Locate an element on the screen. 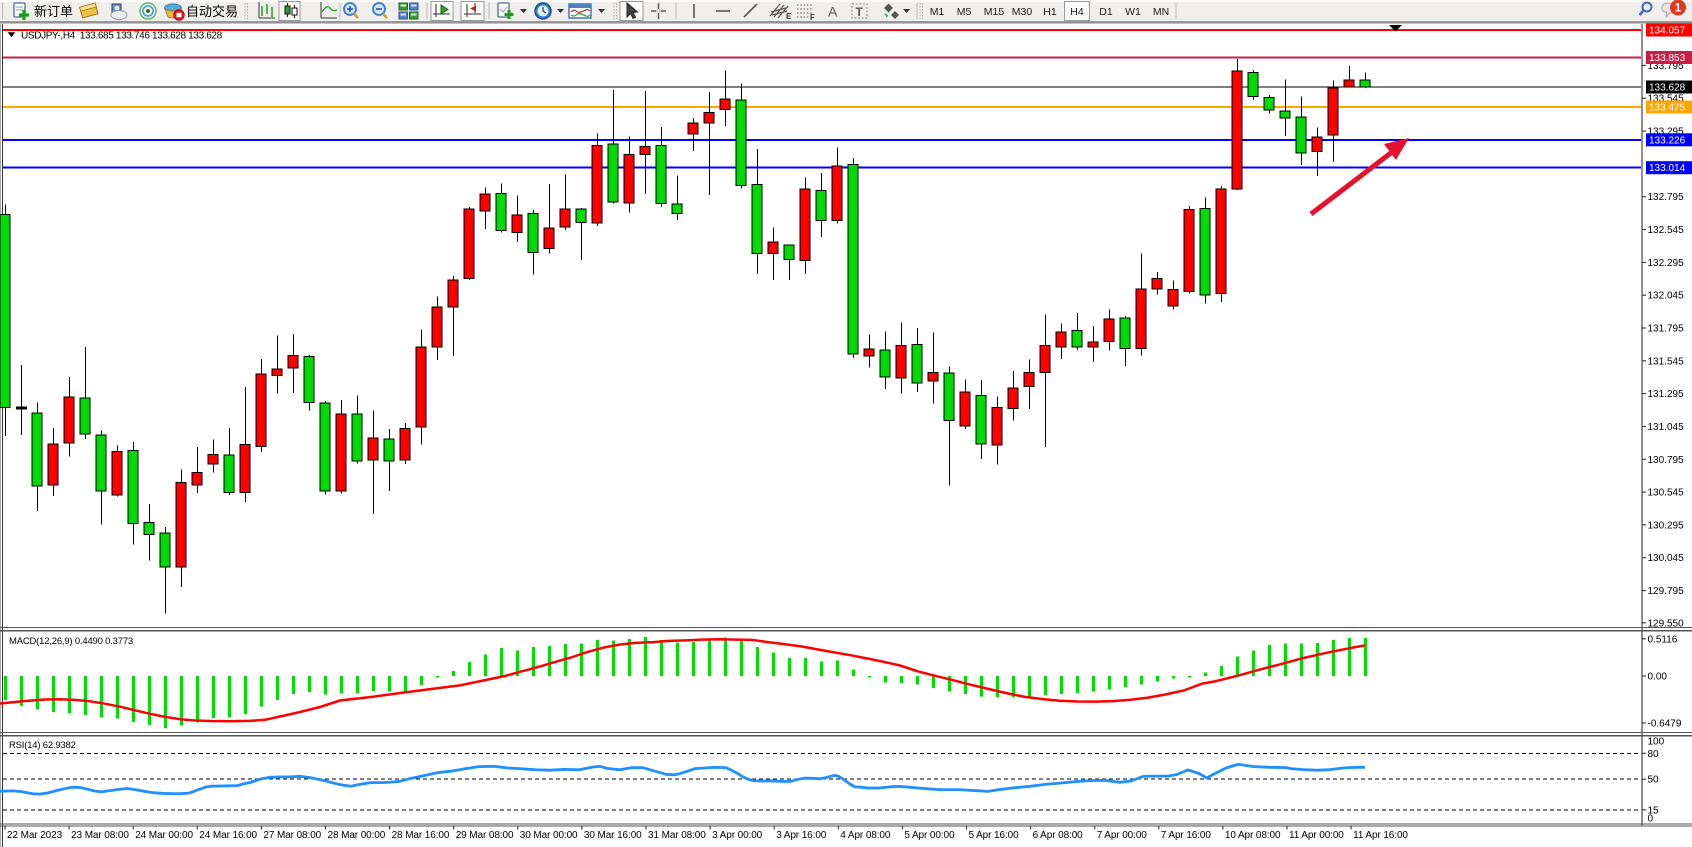 The width and height of the screenshot is (1692, 847). svg-text: 131.545 is located at coordinates (1666, 361).